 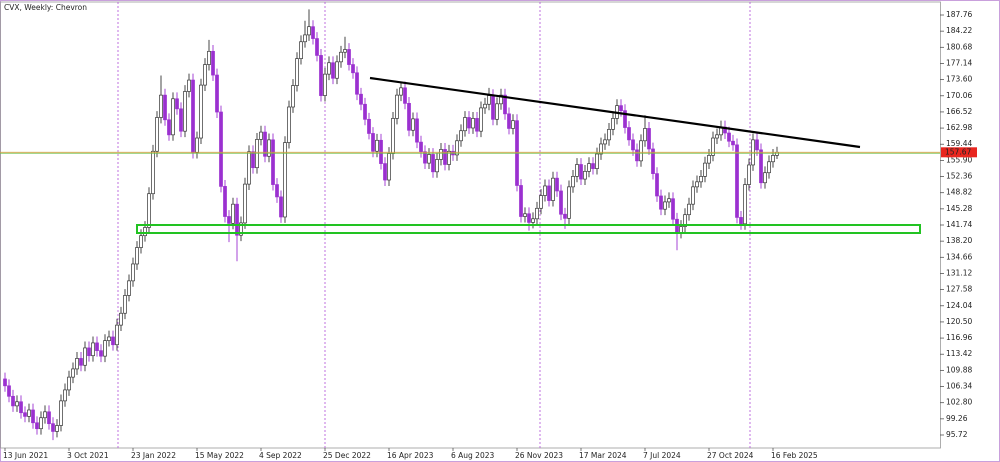 I want to click on trend-line, so click(x=615, y=112).